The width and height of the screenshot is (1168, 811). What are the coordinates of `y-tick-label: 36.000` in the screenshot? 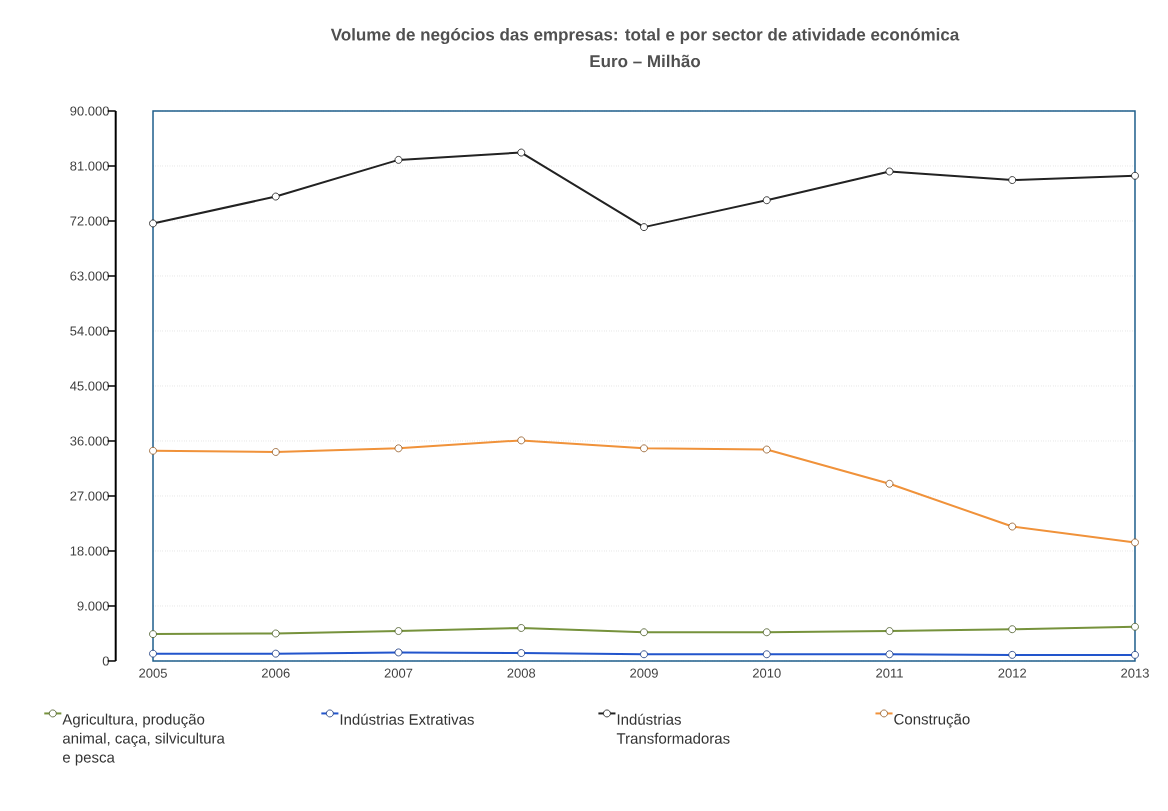 It's located at (89, 441).